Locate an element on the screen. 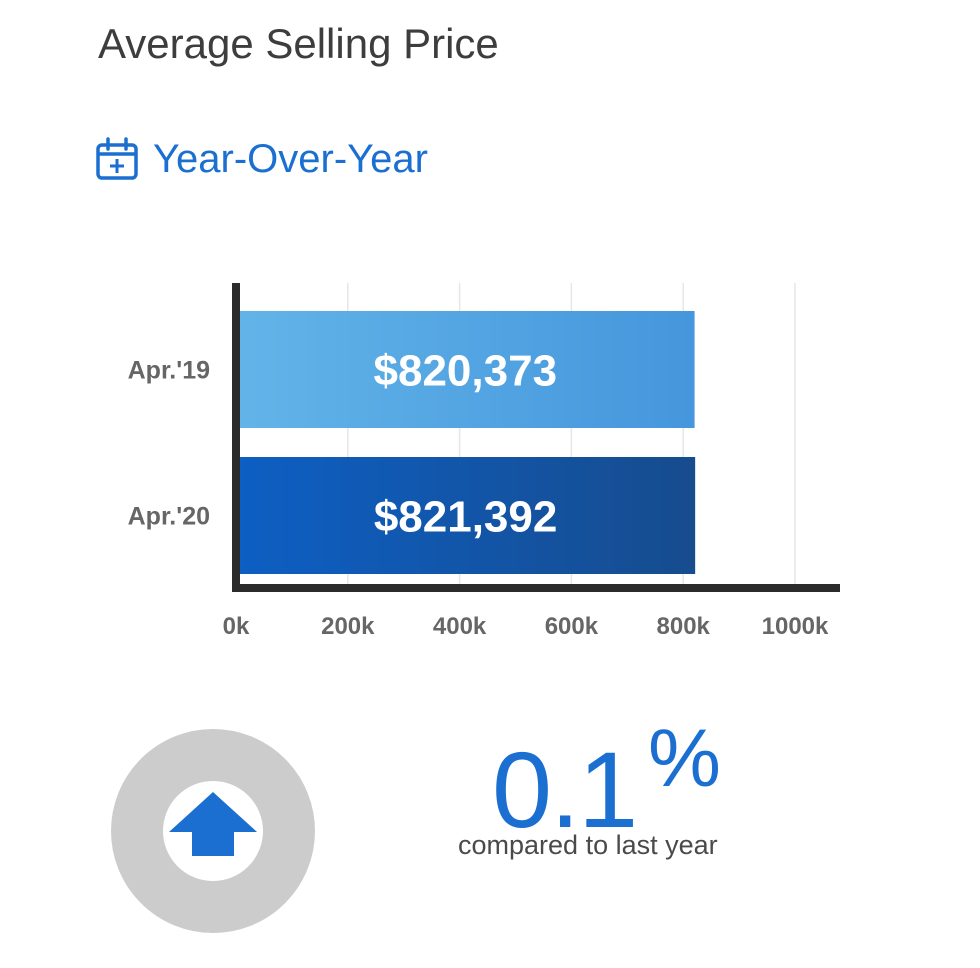 Image resolution: width=980 pixels, height=968 pixels. change-value: 0.1 is located at coordinates (565, 789).